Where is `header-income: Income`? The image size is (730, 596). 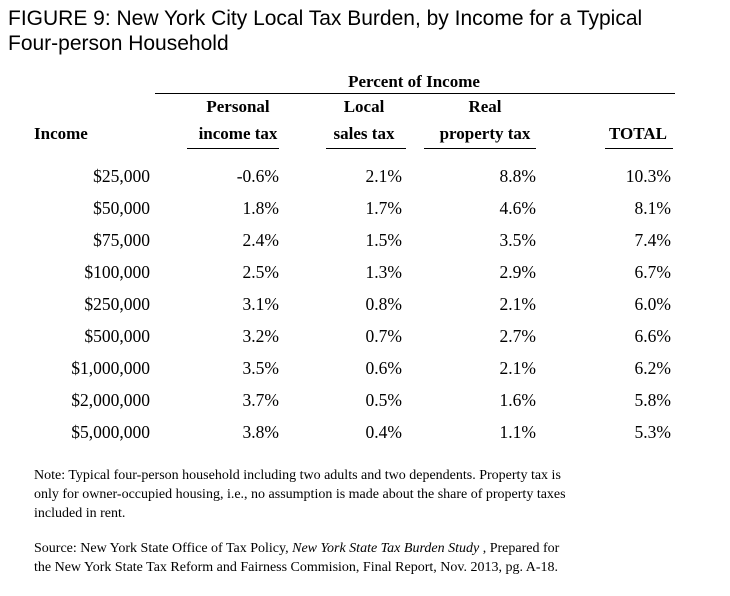
header-income: Income is located at coordinates (61, 133).